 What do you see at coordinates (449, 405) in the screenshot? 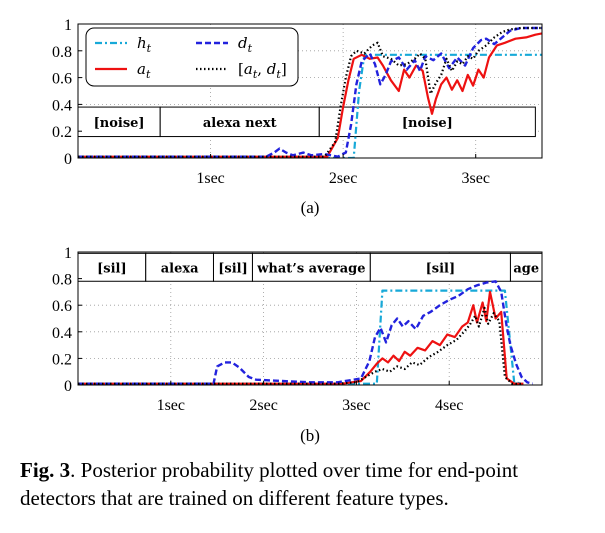
I see `x-tick-label: 4sec` at bounding box center [449, 405].